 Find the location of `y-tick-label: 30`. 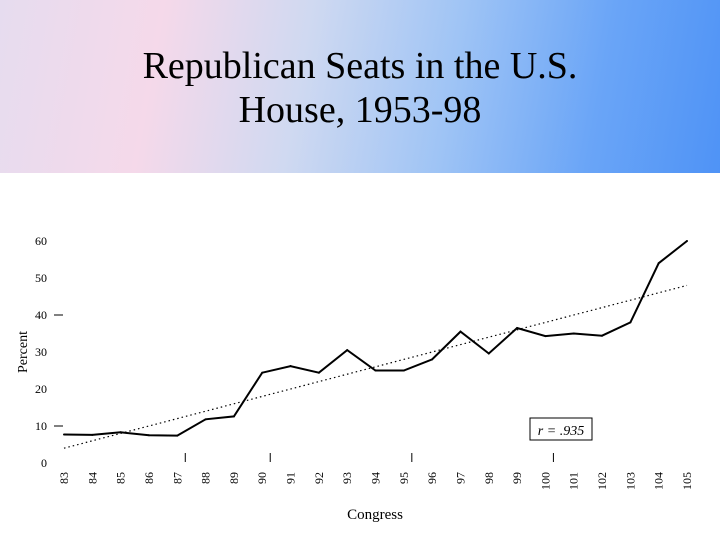

y-tick-label: 30 is located at coordinates (41, 352).